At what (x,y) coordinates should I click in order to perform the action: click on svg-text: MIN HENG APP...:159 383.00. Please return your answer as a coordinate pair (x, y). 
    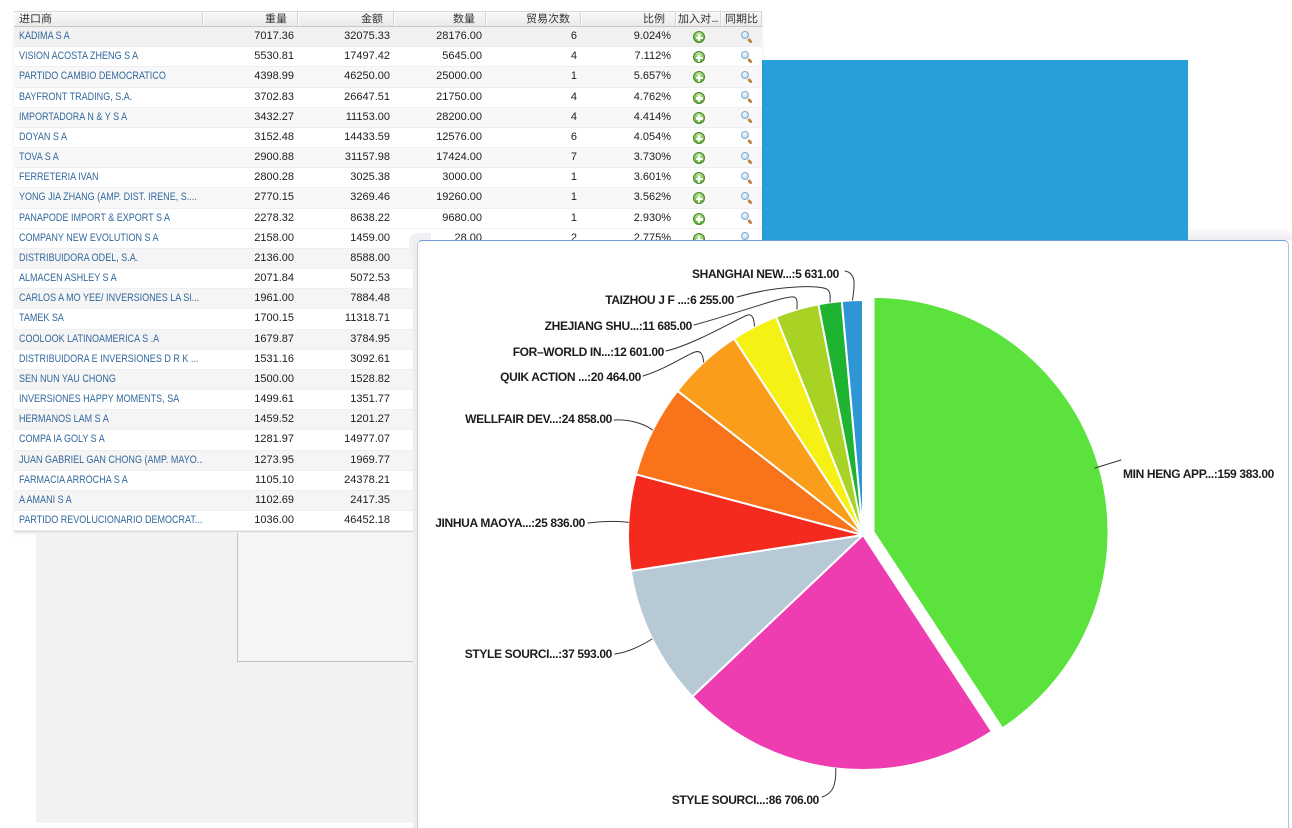
    Looking at the image, I should click on (1199, 474).